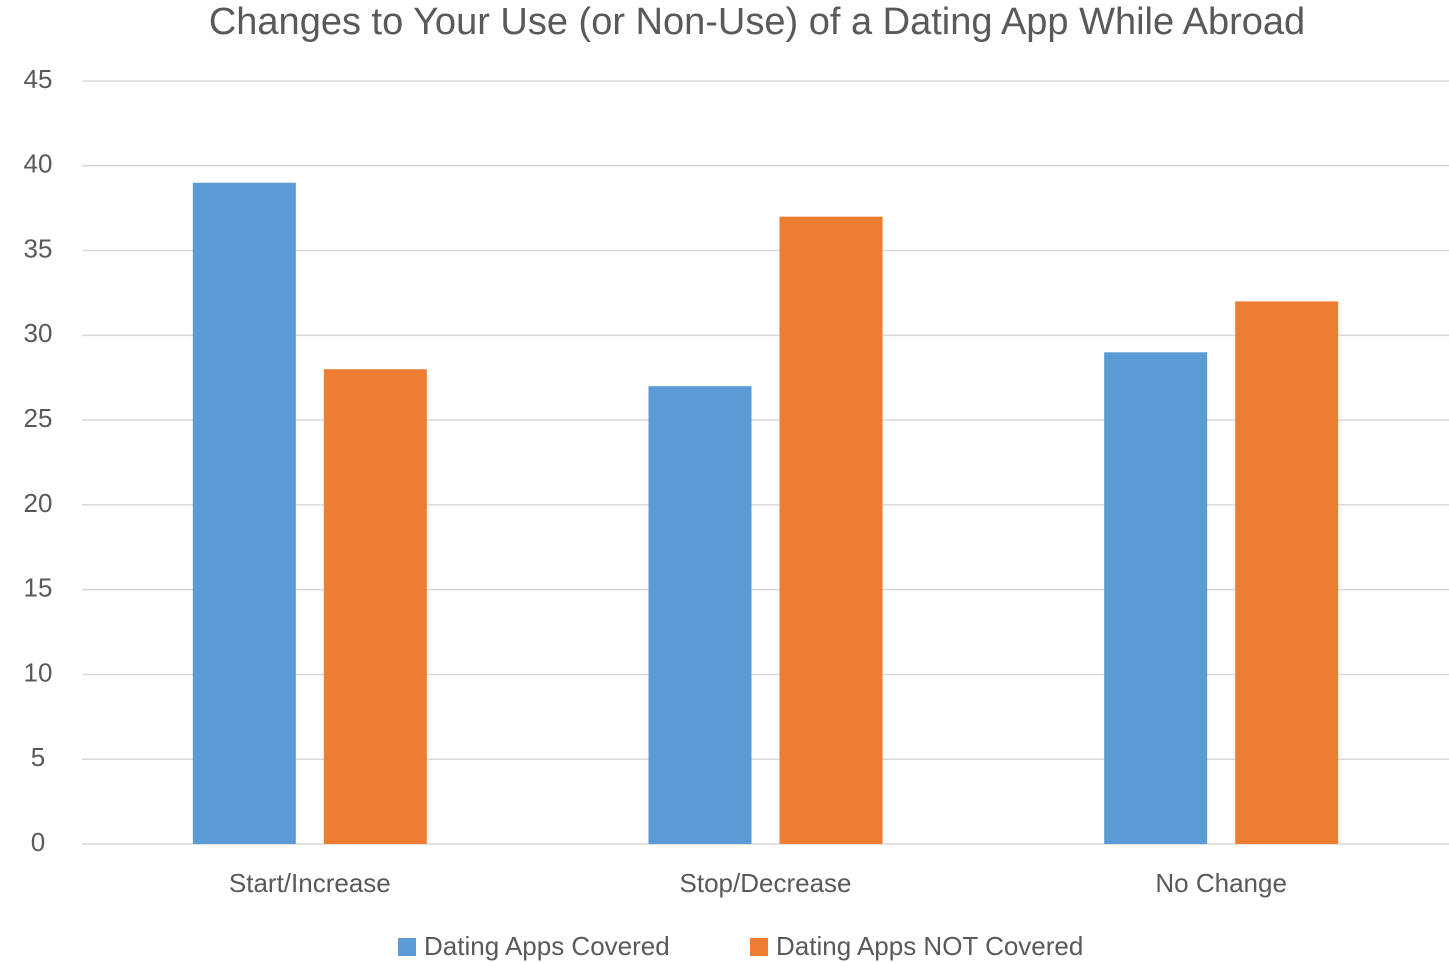  I want to click on y-tick-label: 15, so click(38, 588).